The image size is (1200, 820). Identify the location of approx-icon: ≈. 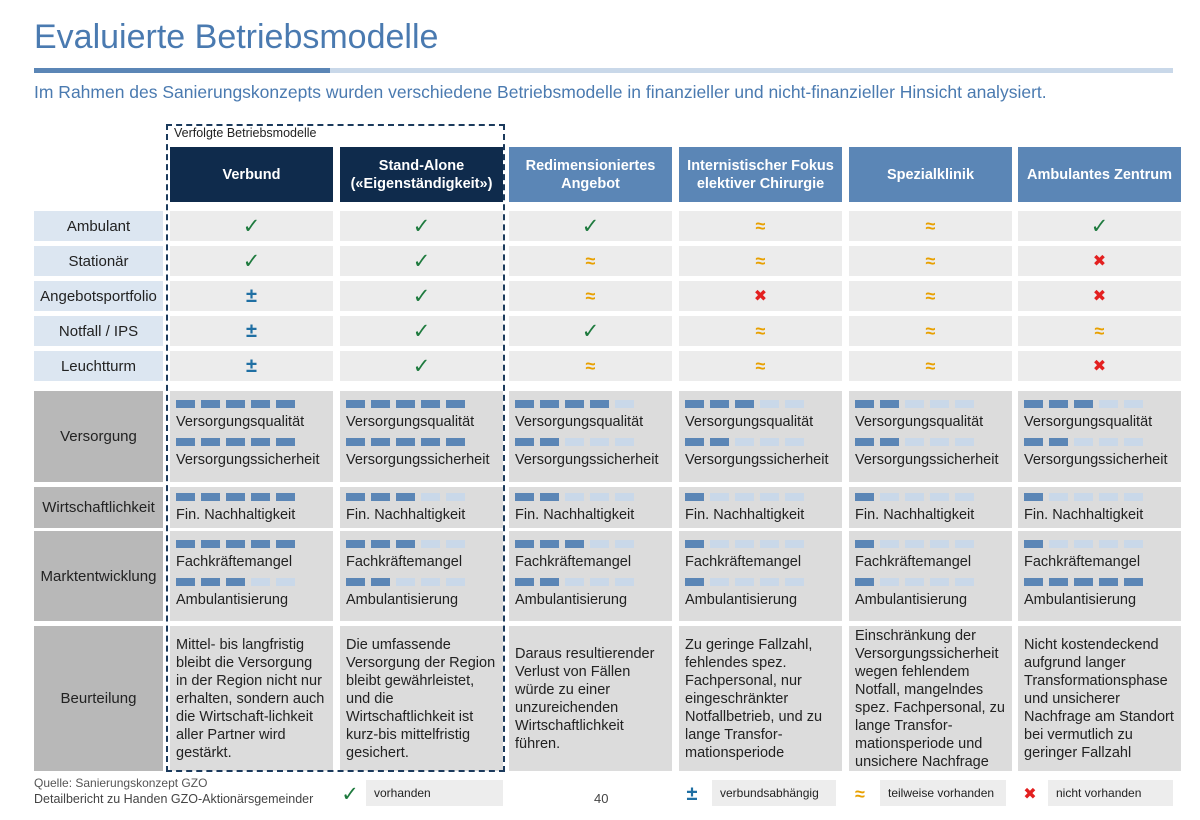
(760, 225).